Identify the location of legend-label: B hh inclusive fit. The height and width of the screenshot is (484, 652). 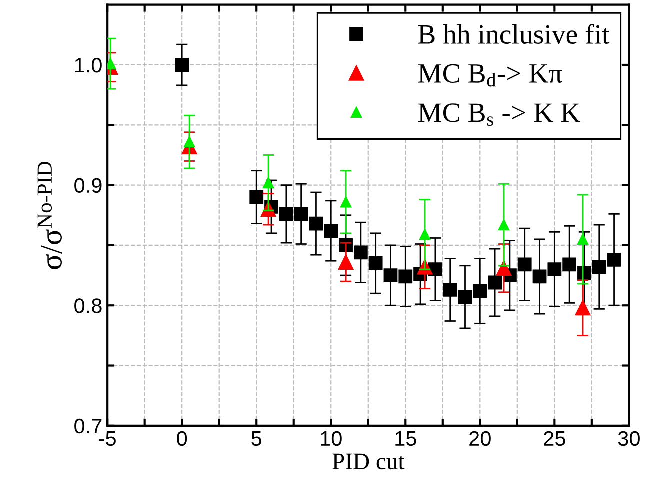
(514, 34).